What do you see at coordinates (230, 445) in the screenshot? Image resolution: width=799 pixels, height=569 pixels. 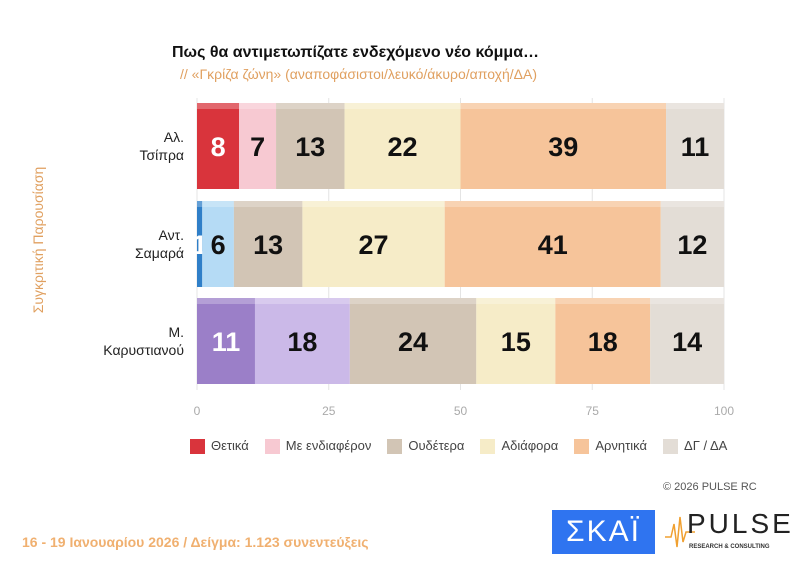 I see `legend-label: Θετικά` at bounding box center [230, 445].